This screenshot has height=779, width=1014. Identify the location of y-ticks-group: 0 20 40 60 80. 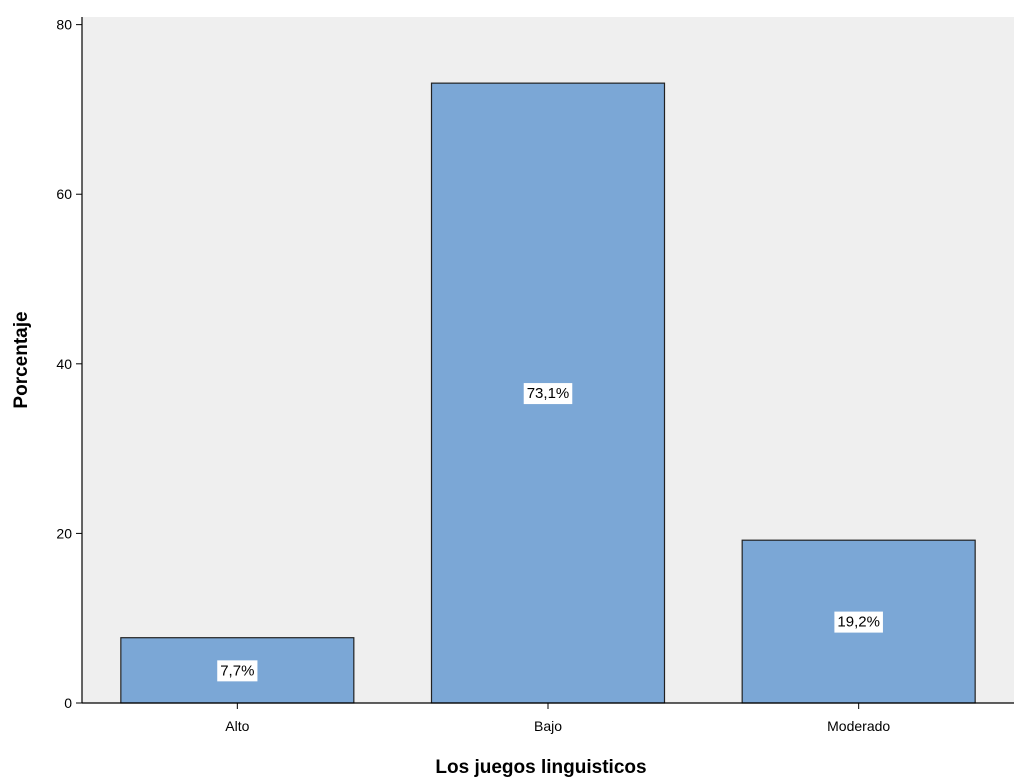
(69, 364).